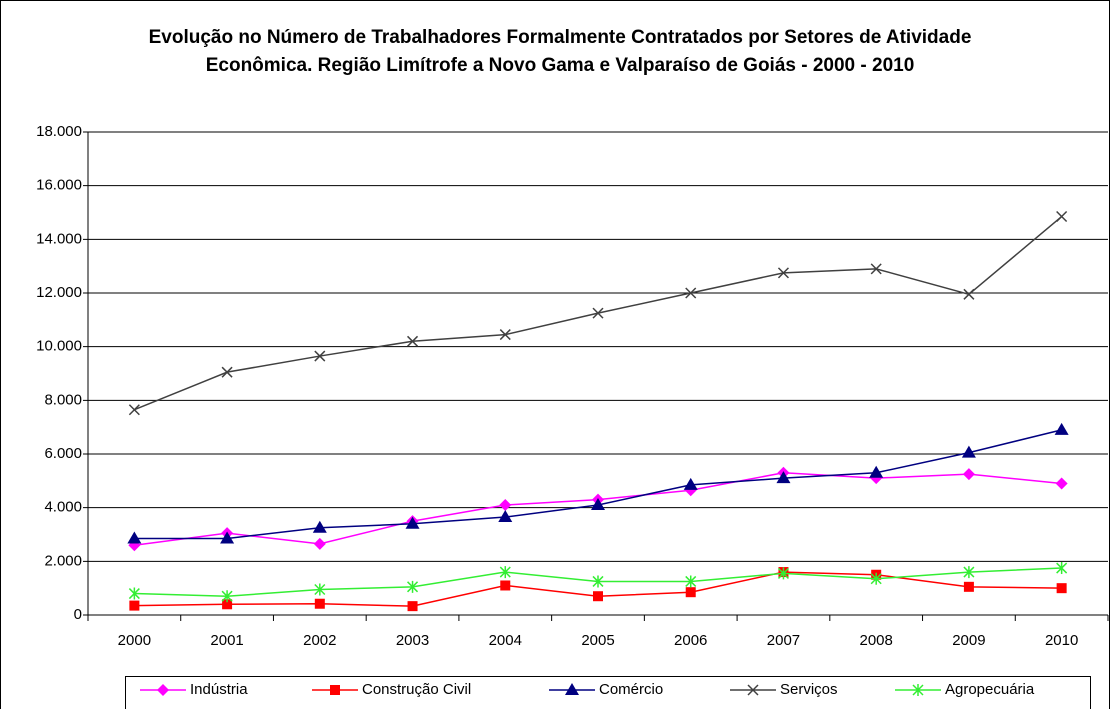 This screenshot has width=1110, height=709. What do you see at coordinates (412, 640) in the screenshot?
I see `x-tick-label: 2003` at bounding box center [412, 640].